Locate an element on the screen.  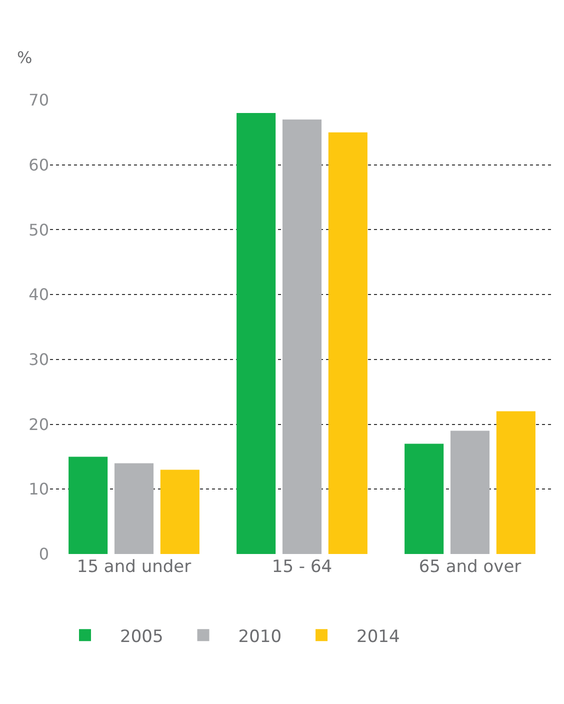
y-tick-label: 50 is located at coordinates (38, 230).